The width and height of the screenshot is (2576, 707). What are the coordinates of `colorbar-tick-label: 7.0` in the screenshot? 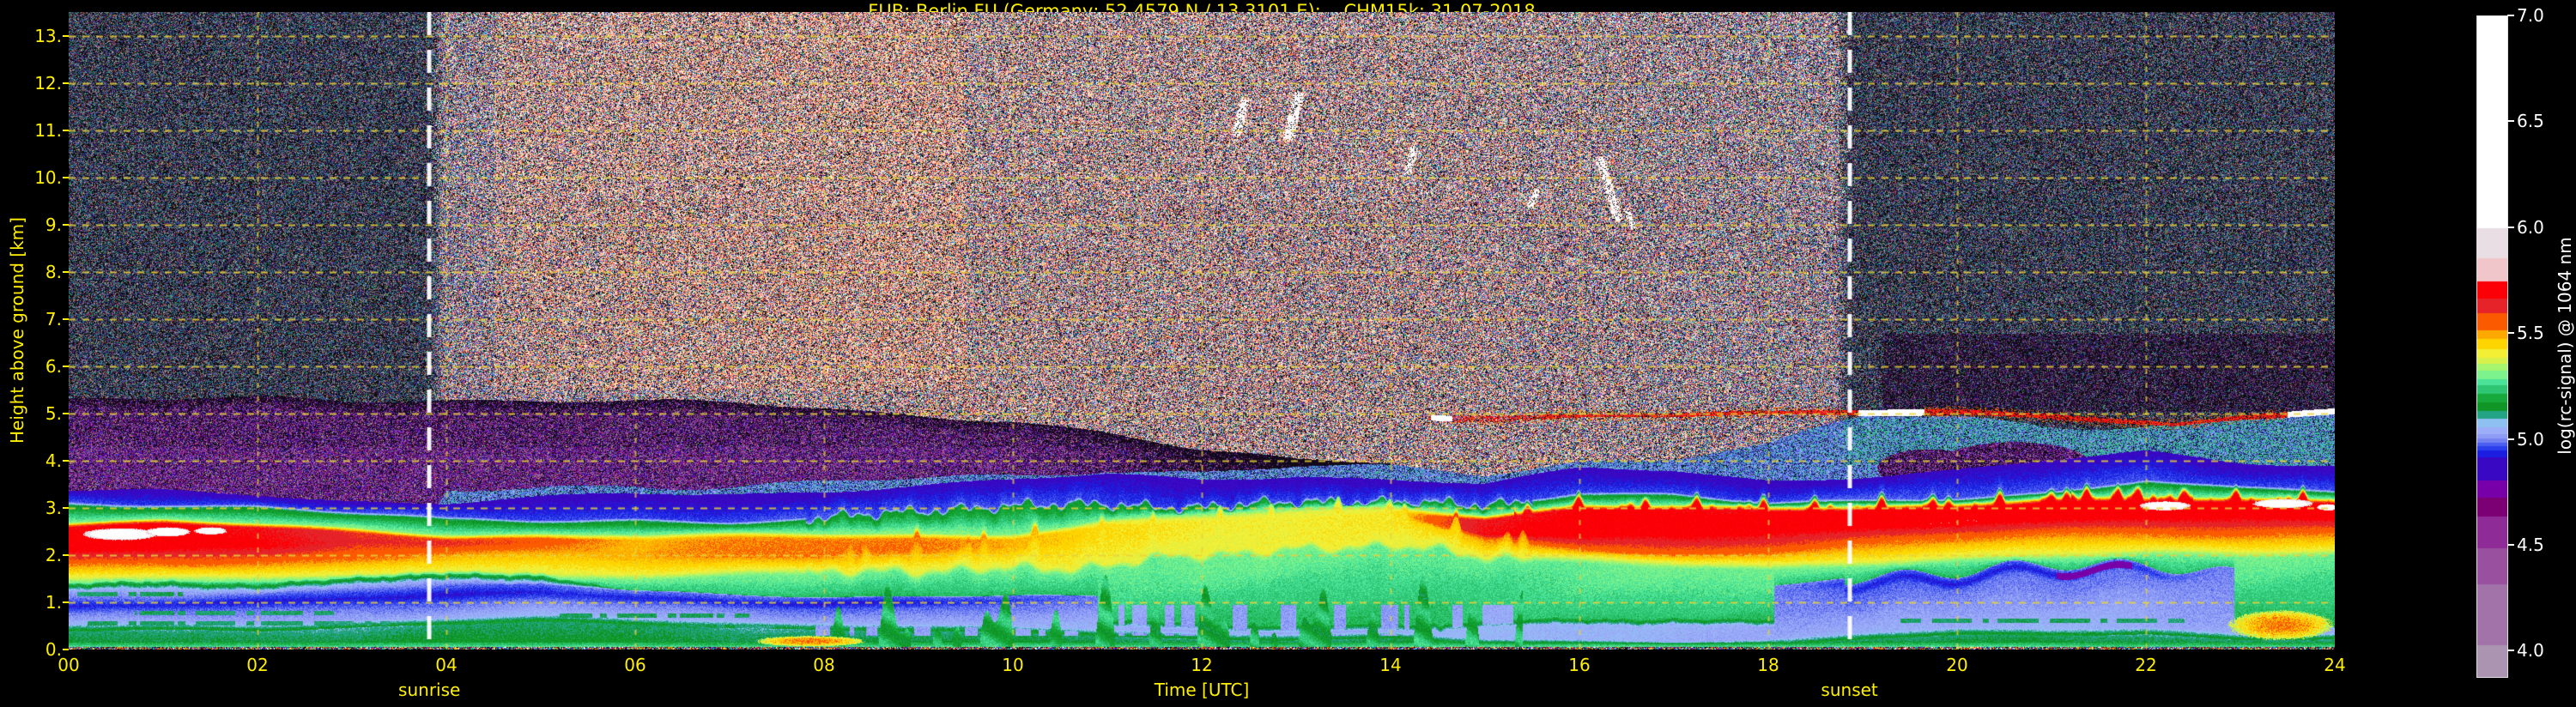 It's located at (2530, 15).